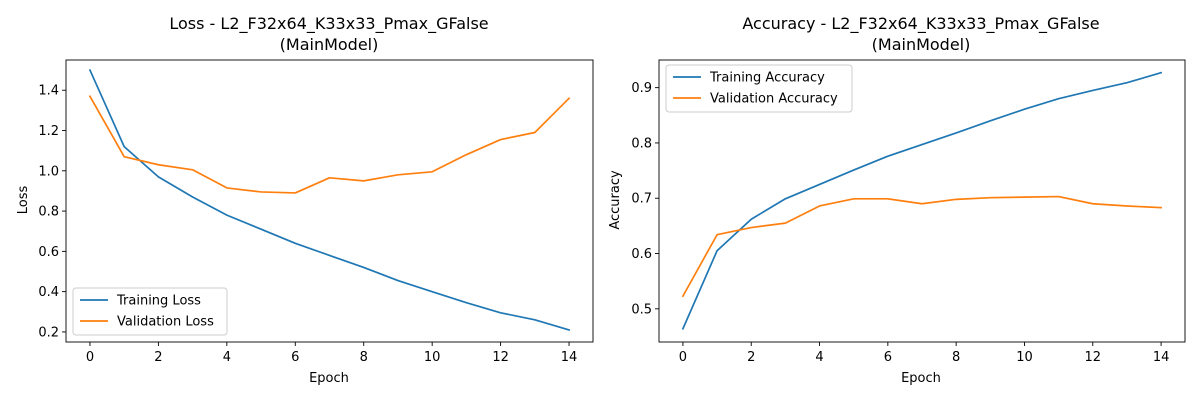 This screenshot has width=1200, height=400. What do you see at coordinates (767, 78) in the screenshot?
I see `accuracy-legend-label: Training Accuracy` at bounding box center [767, 78].